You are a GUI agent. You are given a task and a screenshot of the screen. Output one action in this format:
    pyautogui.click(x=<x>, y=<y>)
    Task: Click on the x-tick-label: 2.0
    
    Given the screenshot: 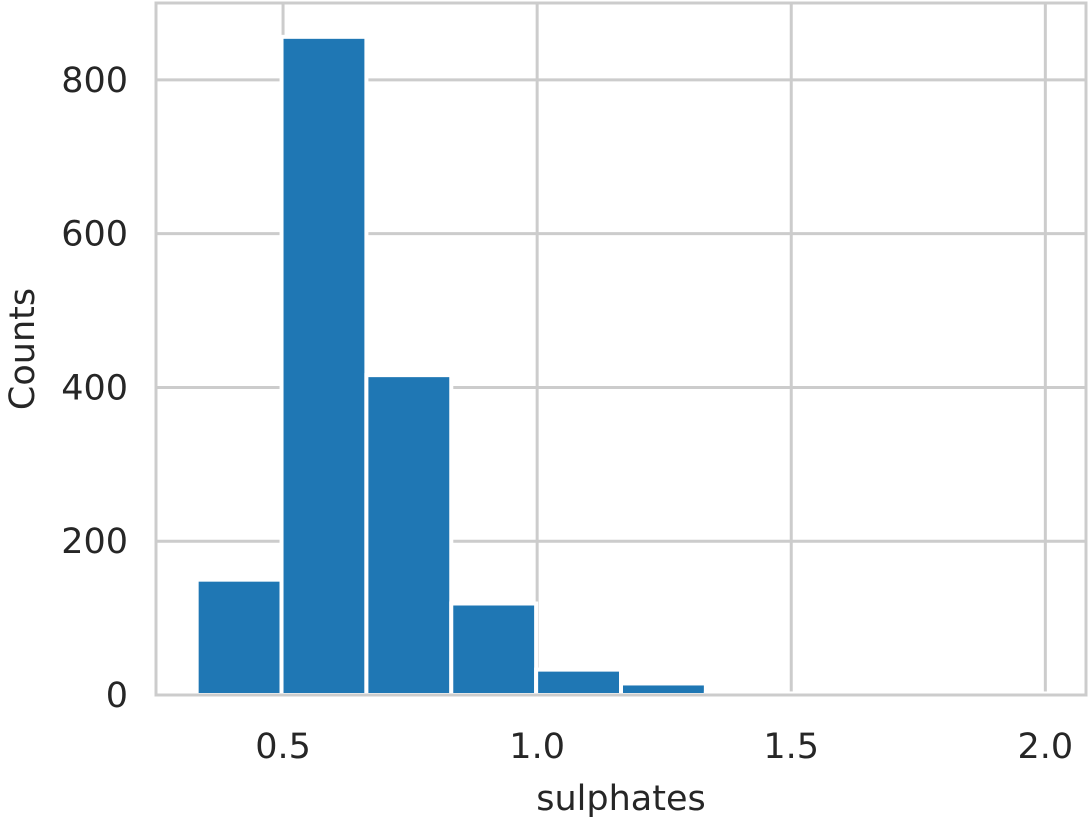 What is the action you would take?
    pyautogui.click(x=1046, y=747)
    